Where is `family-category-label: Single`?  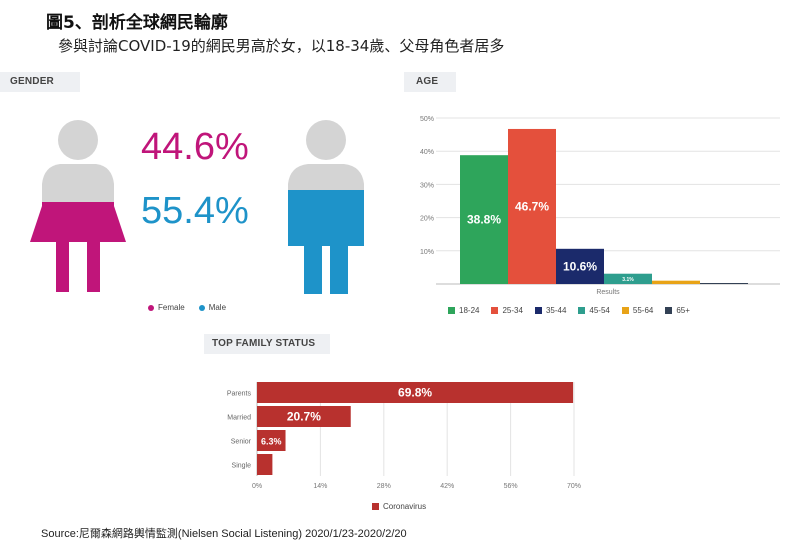 family-category-label: Single is located at coordinates (242, 466).